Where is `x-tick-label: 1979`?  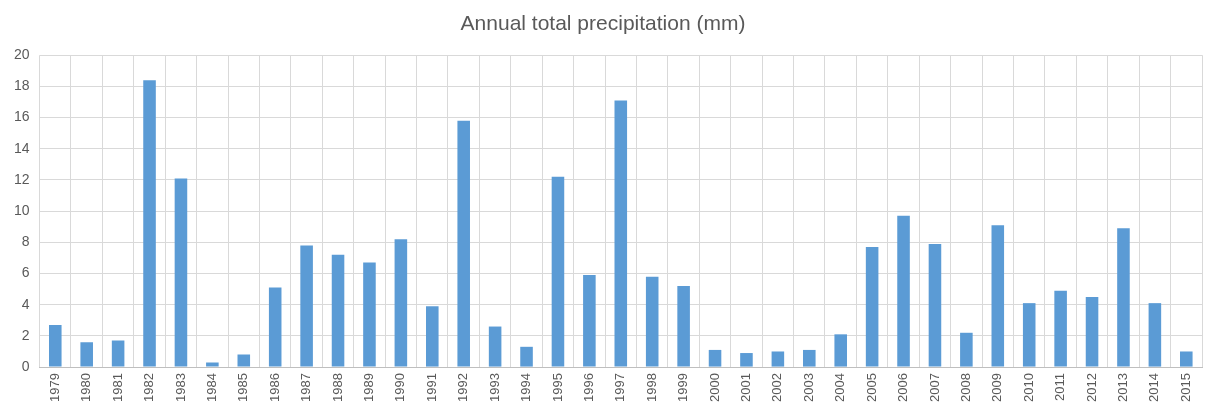 x-tick-label: 1979 is located at coordinates (54, 387).